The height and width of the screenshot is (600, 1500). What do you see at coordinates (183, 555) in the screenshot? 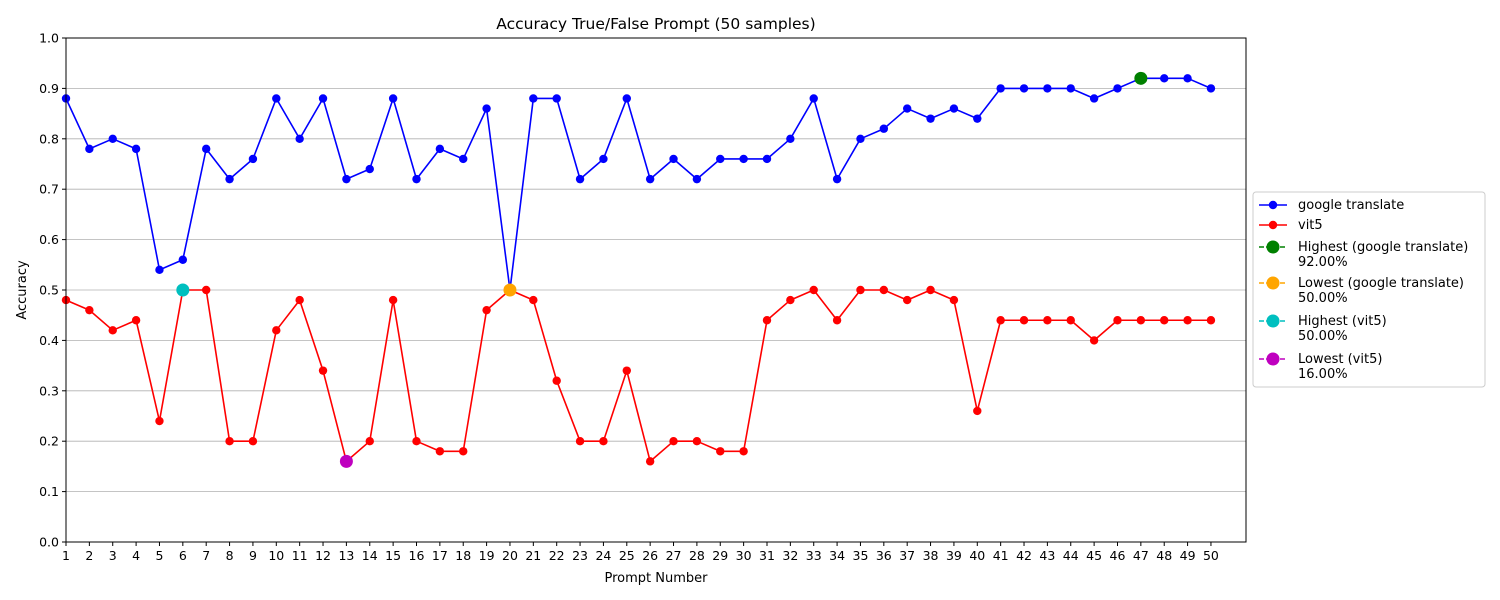
I see `x-tick-label: 6` at bounding box center [183, 555].